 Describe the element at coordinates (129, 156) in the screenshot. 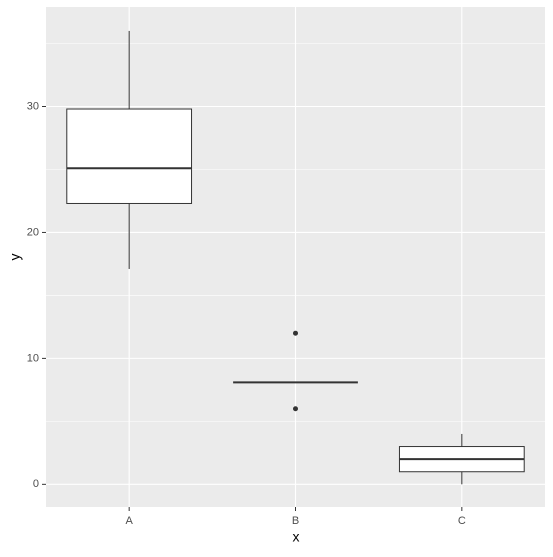

I see `box` at that location.